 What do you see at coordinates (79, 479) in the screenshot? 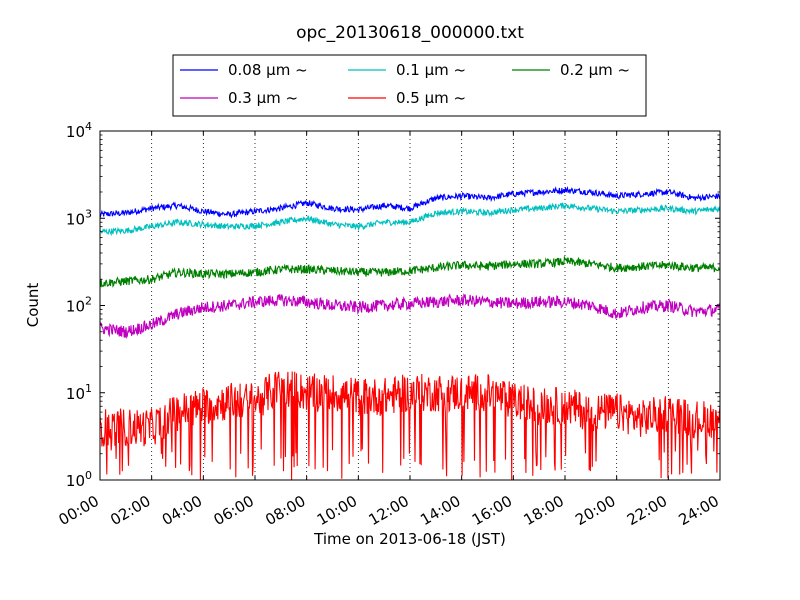
I see `y-tick-label: 10⁰` at bounding box center [79, 479].